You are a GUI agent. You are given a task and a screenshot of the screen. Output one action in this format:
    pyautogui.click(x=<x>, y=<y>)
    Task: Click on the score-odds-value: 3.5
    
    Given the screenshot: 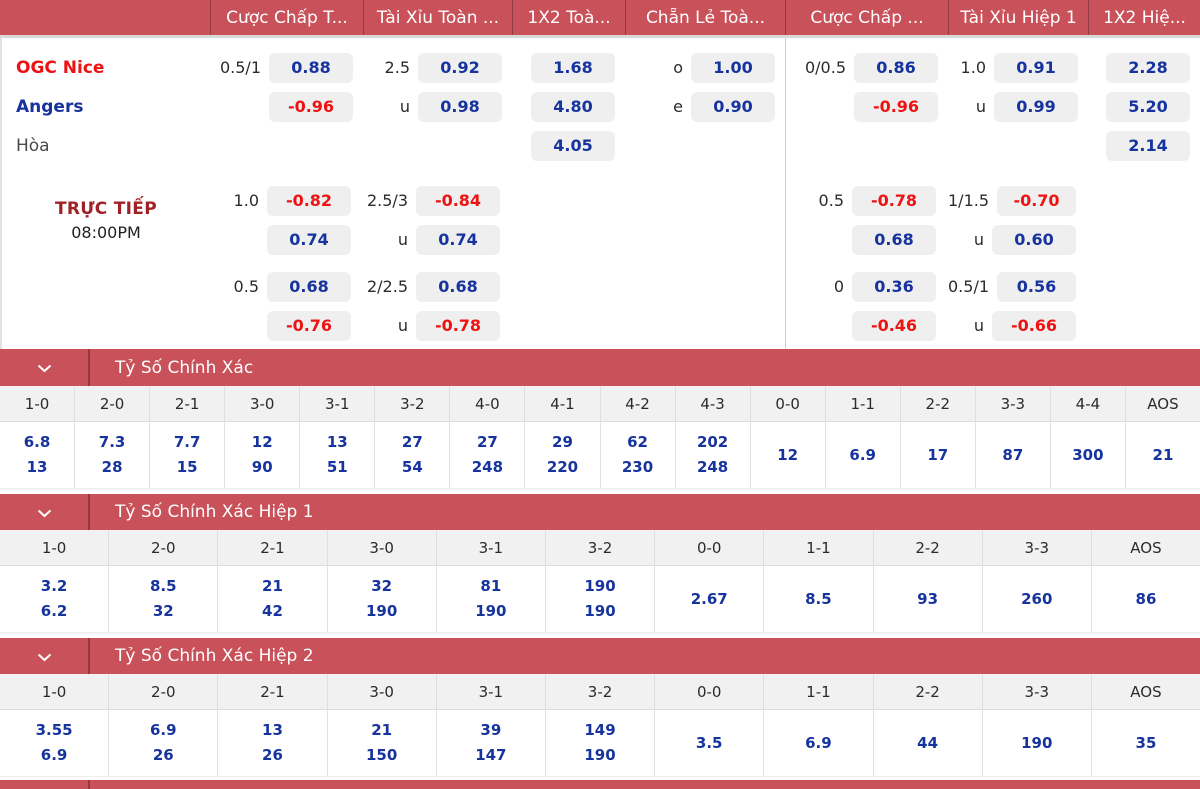 What is the action you would take?
    pyautogui.click(x=709, y=742)
    